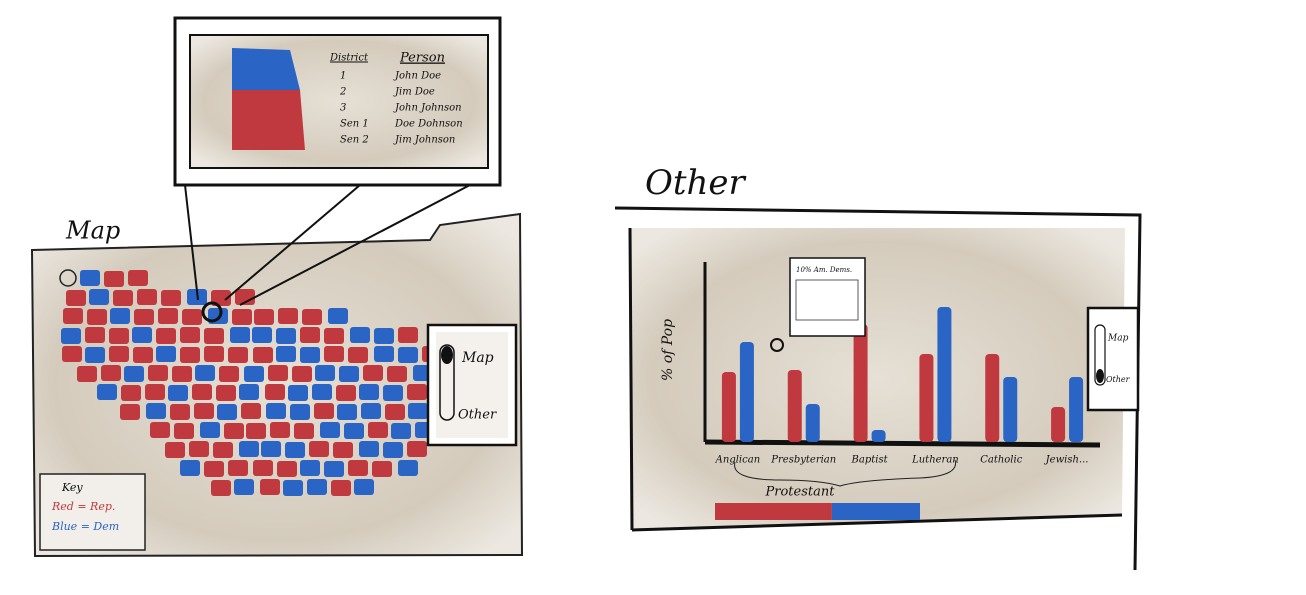  What do you see at coordinates (902, 443) in the screenshot?
I see `x-axis` at bounding box center [902, 443].